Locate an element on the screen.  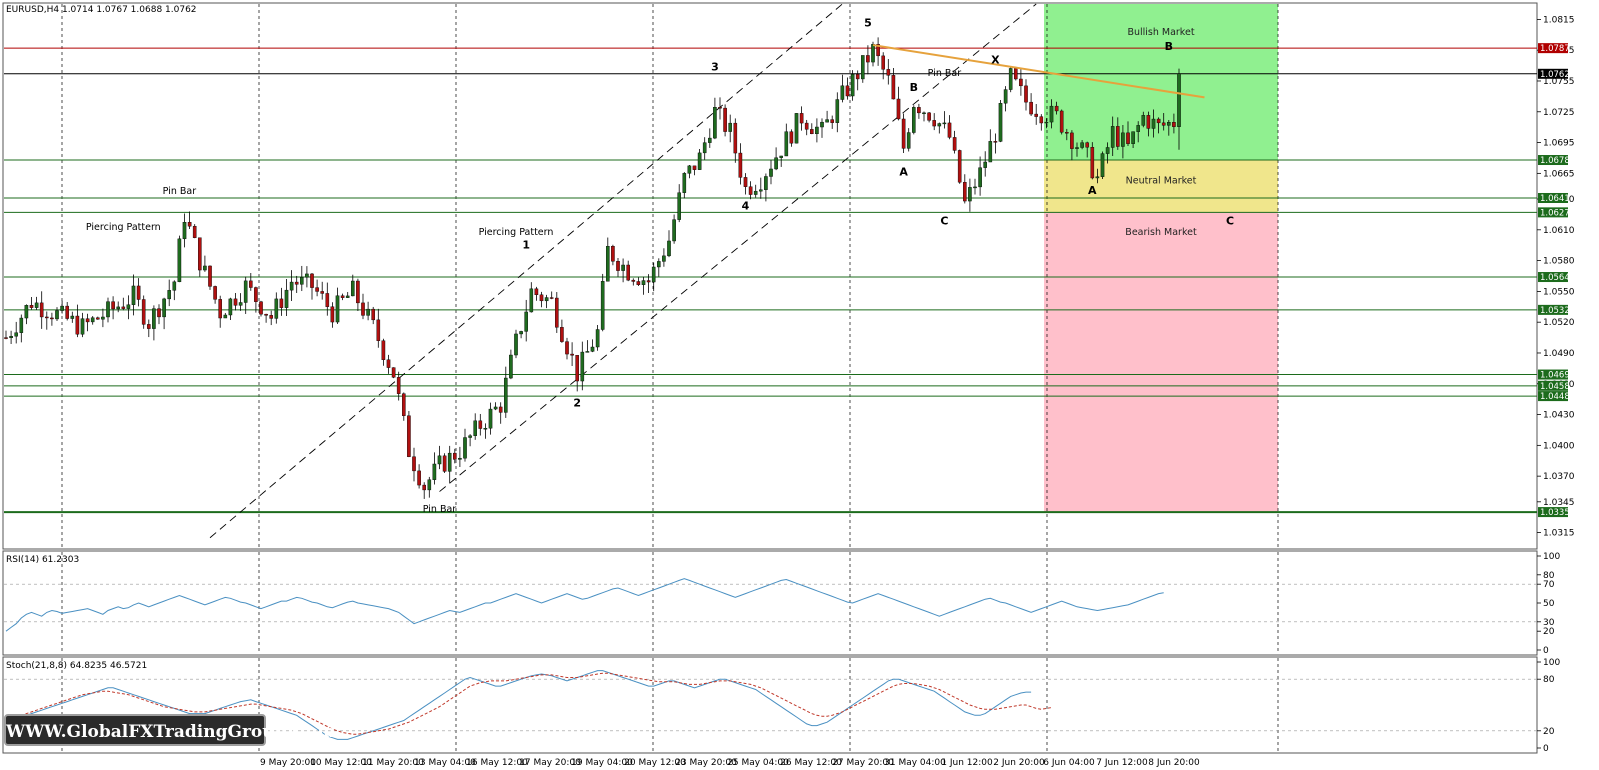
chart-annotation: 1 is located at coordinates (526, 244).